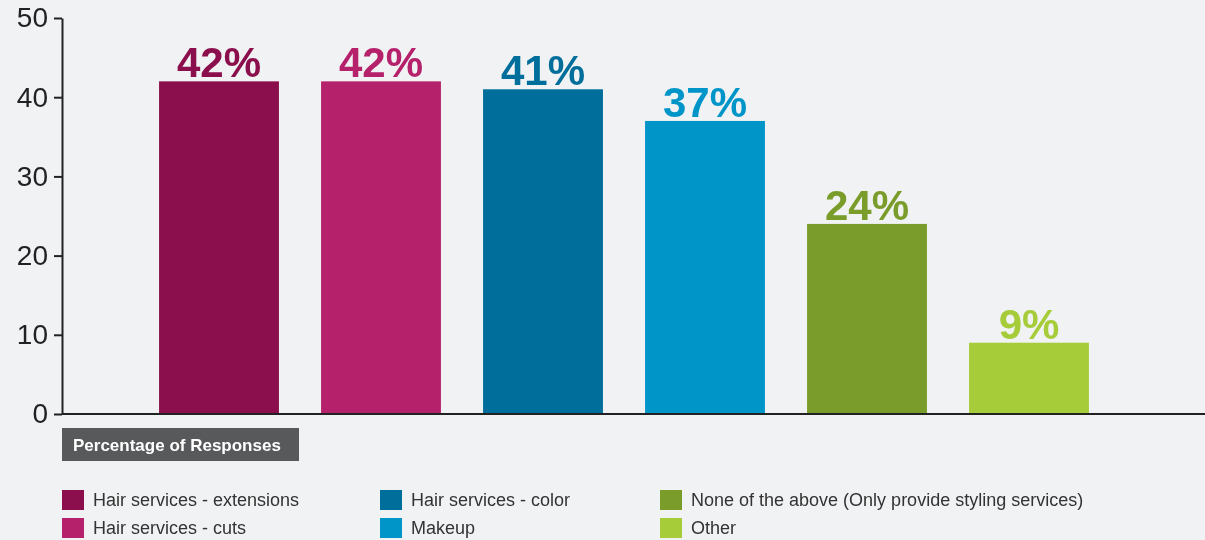  What do you see at coordinates (32, 18) in the screenshot?
I see `y-tick-label: 50` at bounding box center [32, 18].